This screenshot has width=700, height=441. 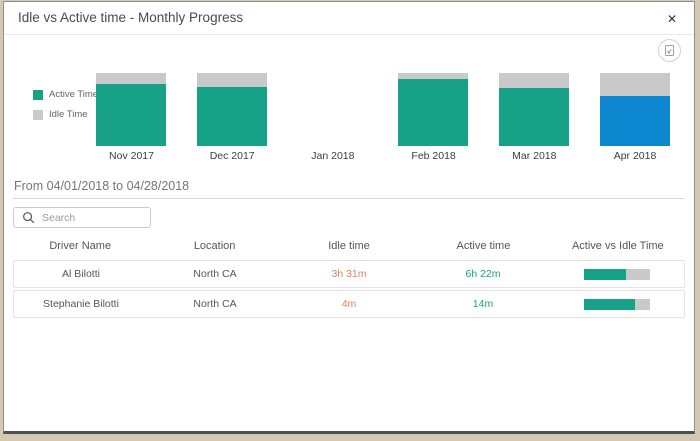 I want to click on idle-time-cell: 3h 31m, so click(x=349, y=274).